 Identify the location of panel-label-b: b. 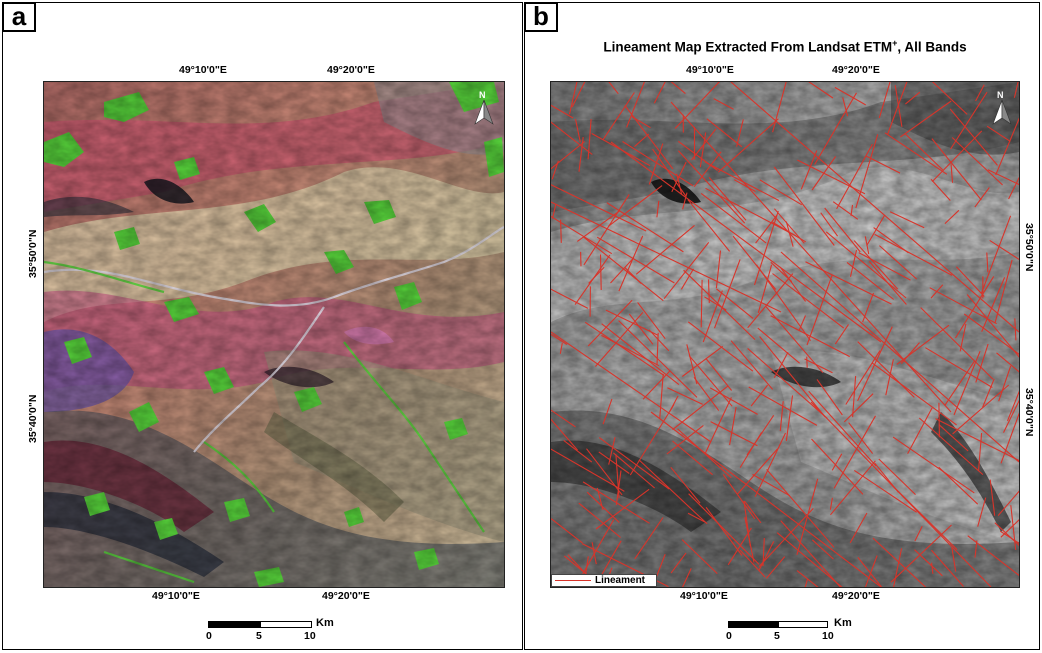
(541, 17).